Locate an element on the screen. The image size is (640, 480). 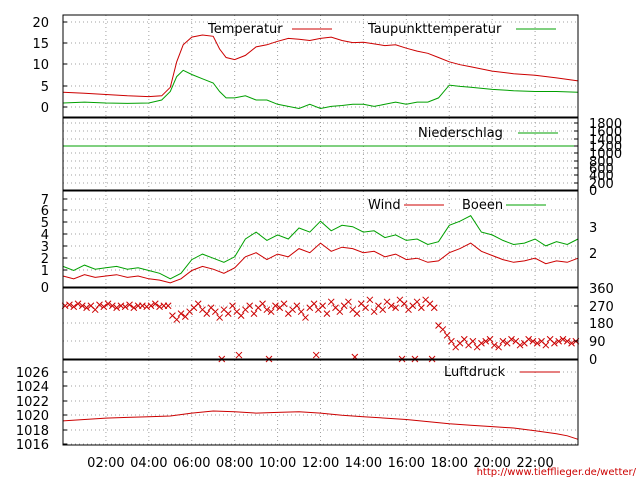
y-tick-label: 1016 is located at coordinates (32, 445).